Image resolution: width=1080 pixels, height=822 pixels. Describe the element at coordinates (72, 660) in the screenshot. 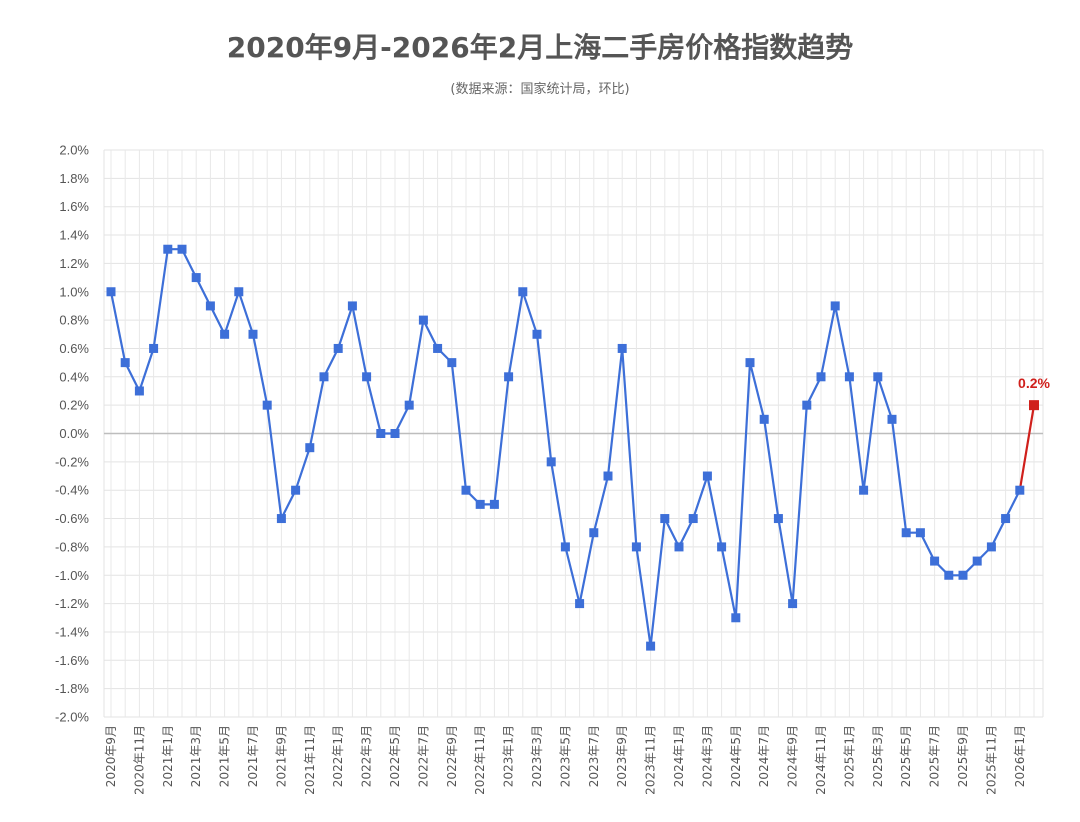

I see `y-tick-label: -1.6%` at that location.